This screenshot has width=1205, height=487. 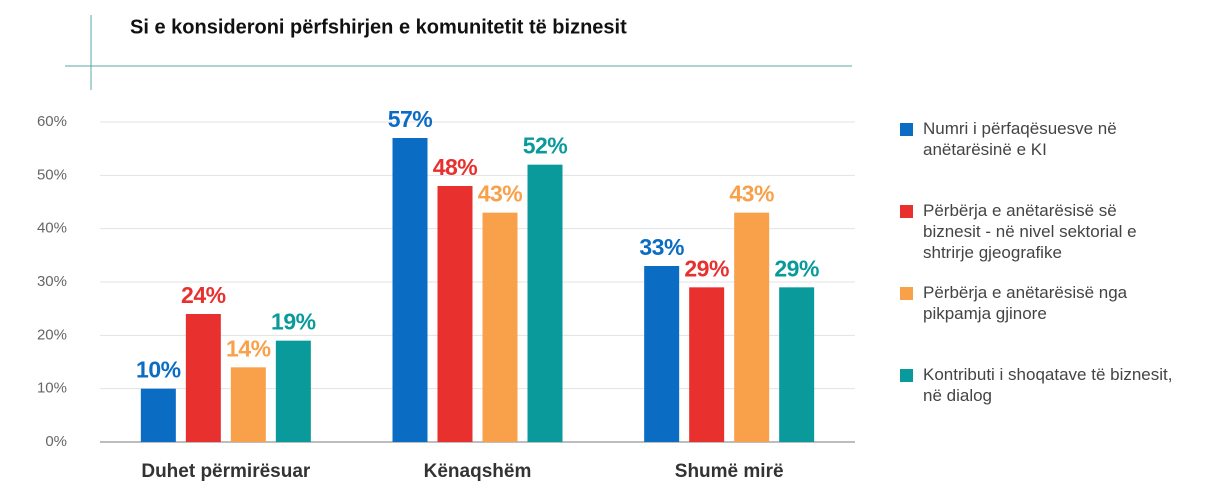 What do you see at coordinates (158, 370) in the screenshot?
I see `value-label: 10%` at bounding box center [158, 370].